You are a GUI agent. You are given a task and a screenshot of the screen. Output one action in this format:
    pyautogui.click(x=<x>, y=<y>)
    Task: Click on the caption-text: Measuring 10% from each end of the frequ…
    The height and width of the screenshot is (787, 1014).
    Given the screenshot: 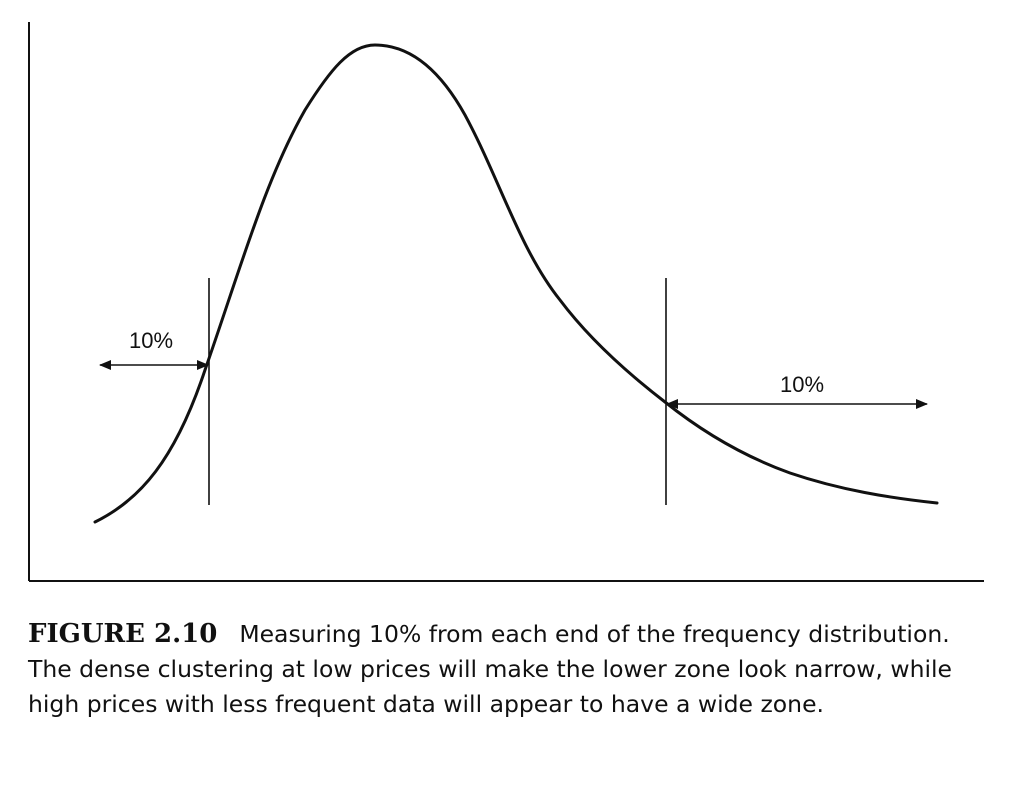 What is the action you would take?
    pyautogui.click(x=490, y=669)
    